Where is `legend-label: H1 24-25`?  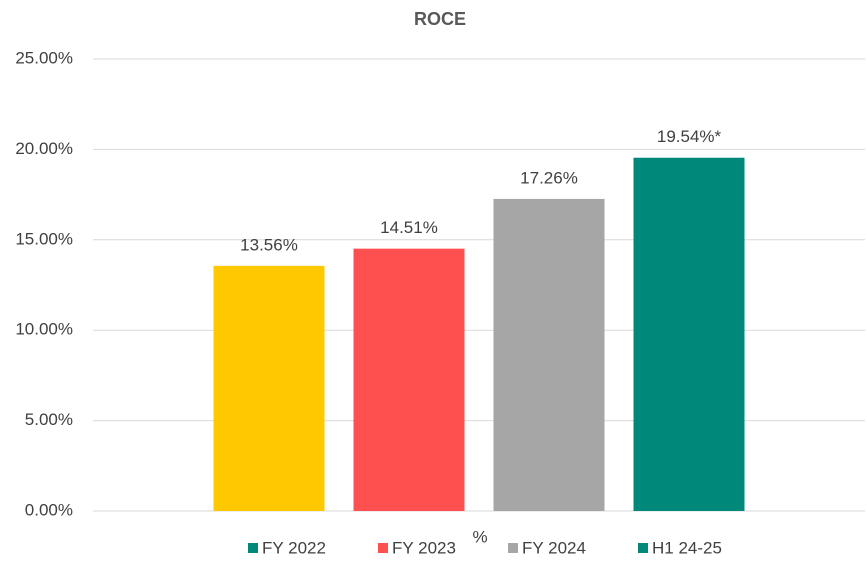 legend-label: H1 24-25 is located at coordinates (687, 547).